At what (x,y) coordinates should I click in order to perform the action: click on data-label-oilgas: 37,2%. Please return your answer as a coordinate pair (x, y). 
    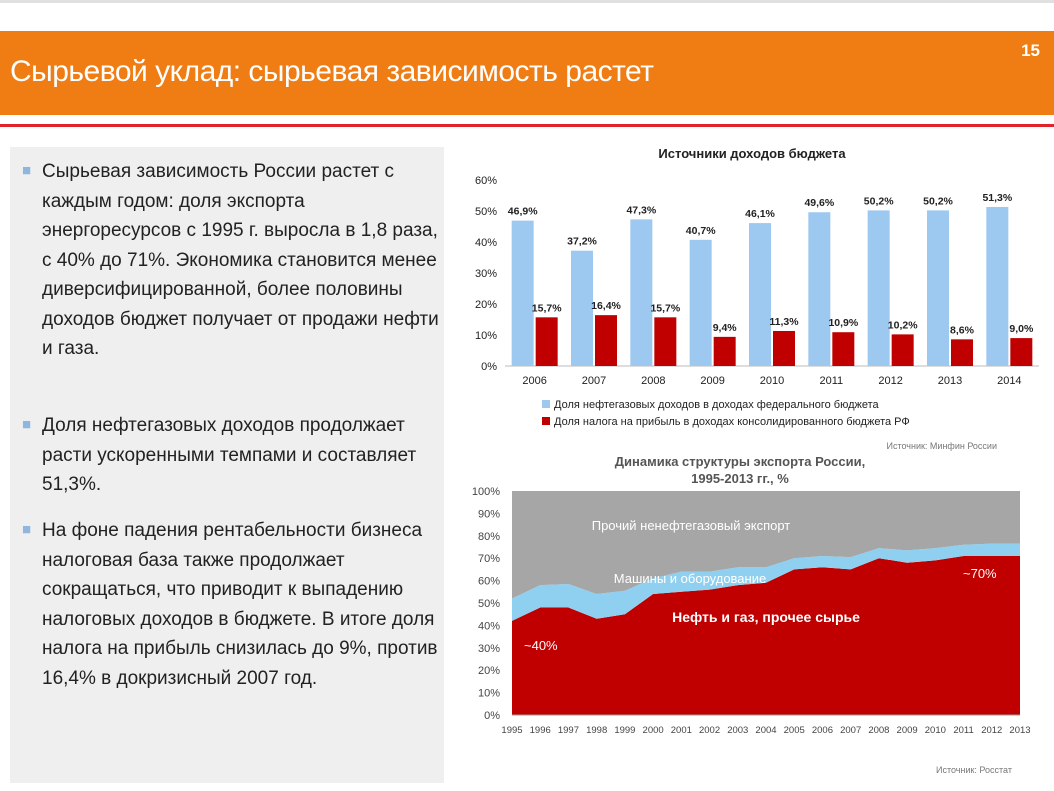
    Looking at the image, I should click on (582, 242).